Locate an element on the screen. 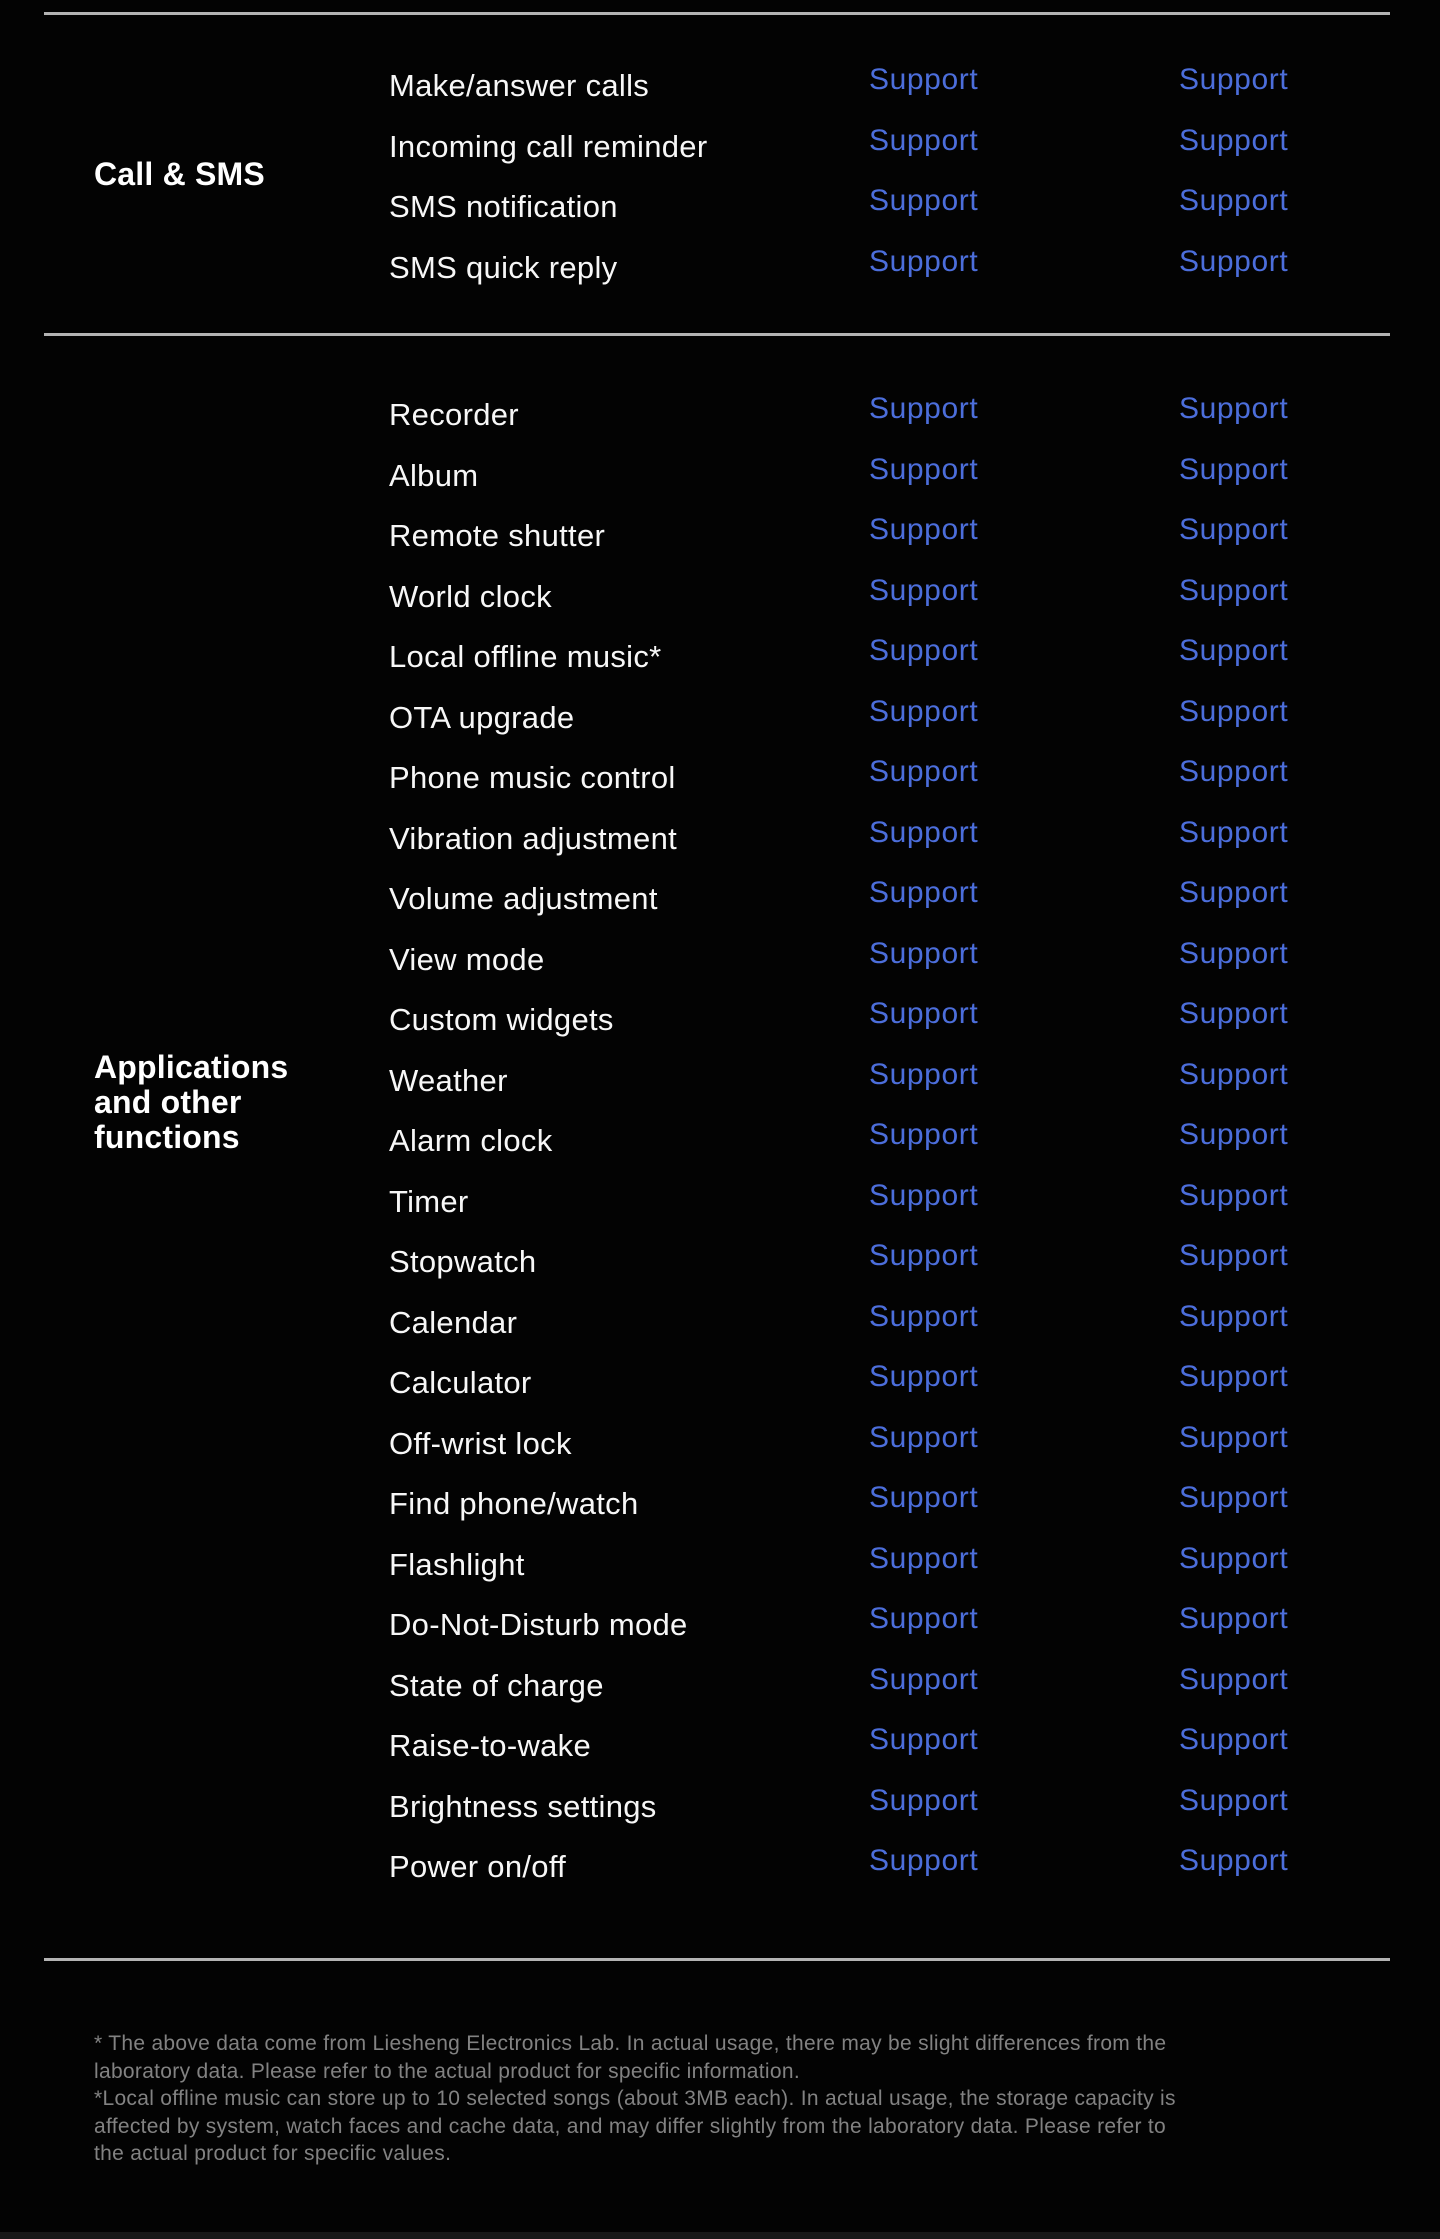 This screenshot has width=1440, height=2239. divider-middle is located at coordinates (717, 334).